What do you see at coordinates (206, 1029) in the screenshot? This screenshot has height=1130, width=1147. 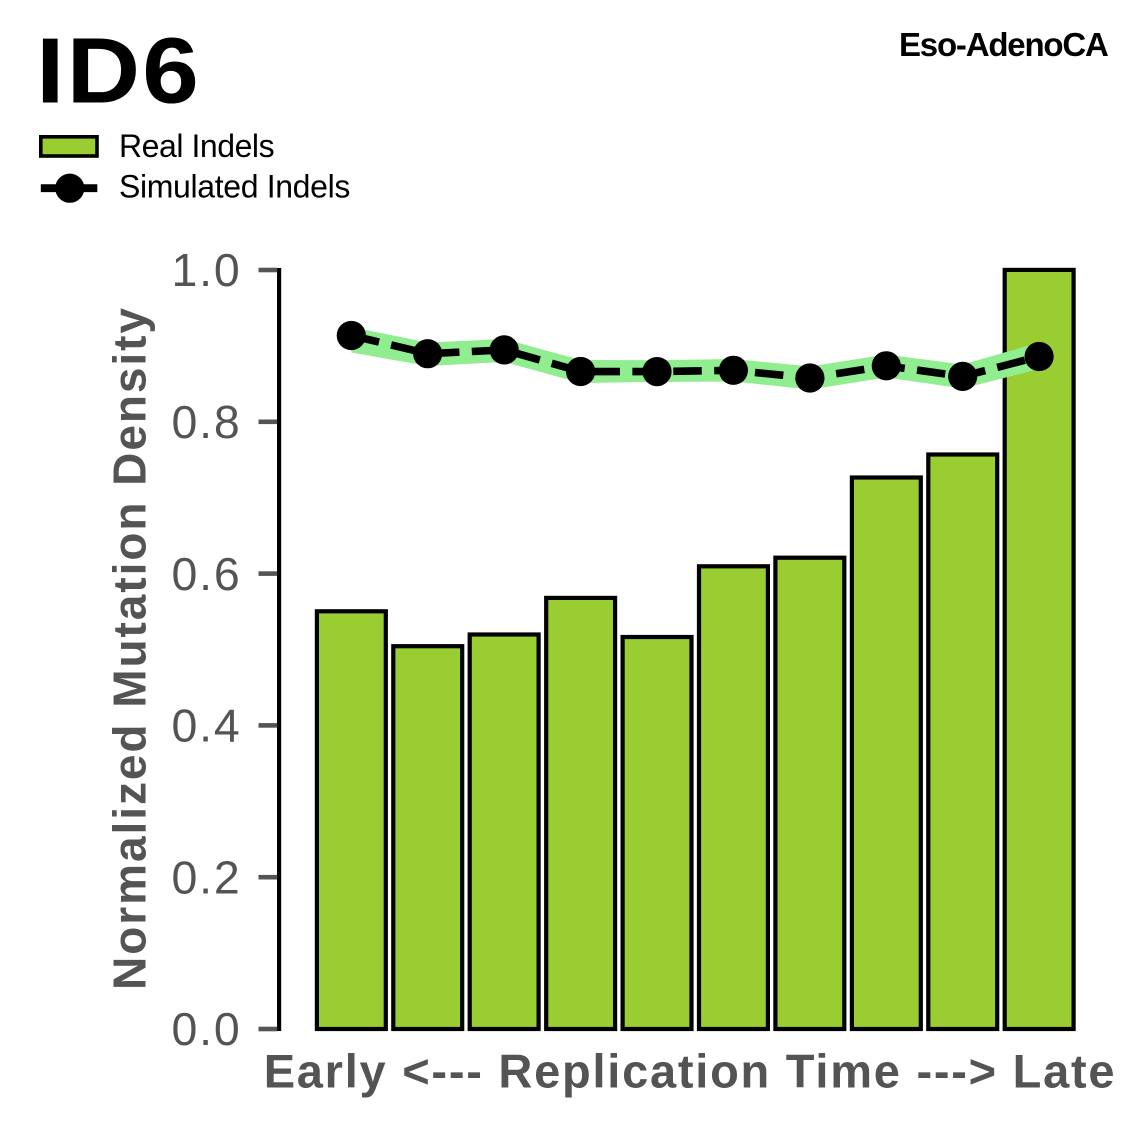 I see `svg-text: 0.0` at bounding box center [206, 1029].